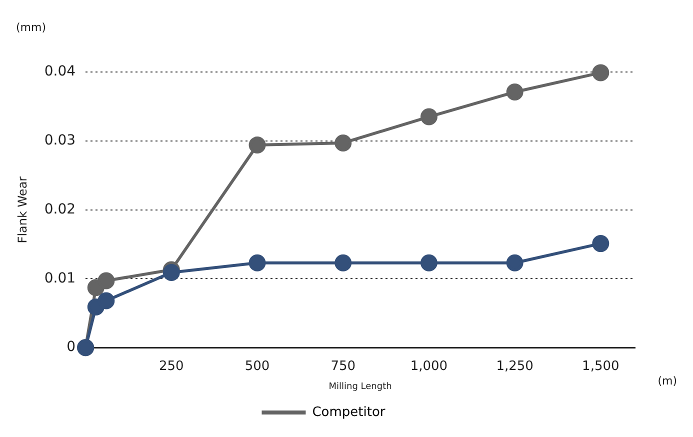  Describe the element at coordinates (360, 387) in the screenshot. I see `x-axis-title: Milling Length` at that location.